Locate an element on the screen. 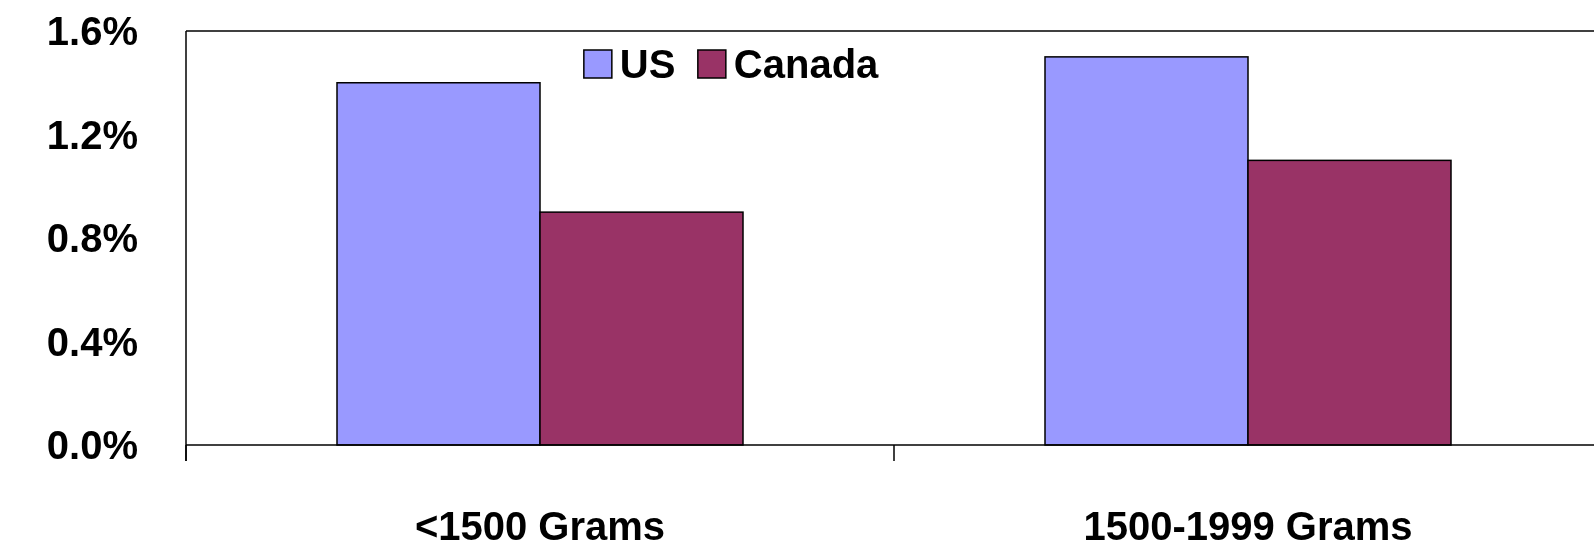 Image resolution: width=1594 pixels, height=552 pixels. y-tick-label: 1.6% is located at coordinates (92, 31).